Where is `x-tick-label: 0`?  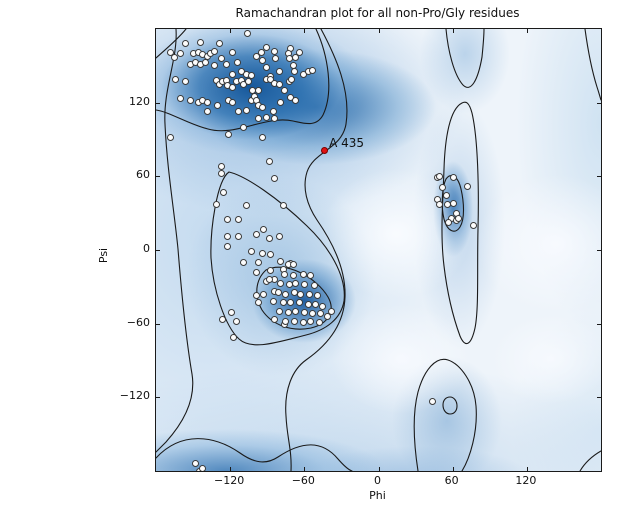 x-tick-label: 0 is located at coordinates (377, 480).